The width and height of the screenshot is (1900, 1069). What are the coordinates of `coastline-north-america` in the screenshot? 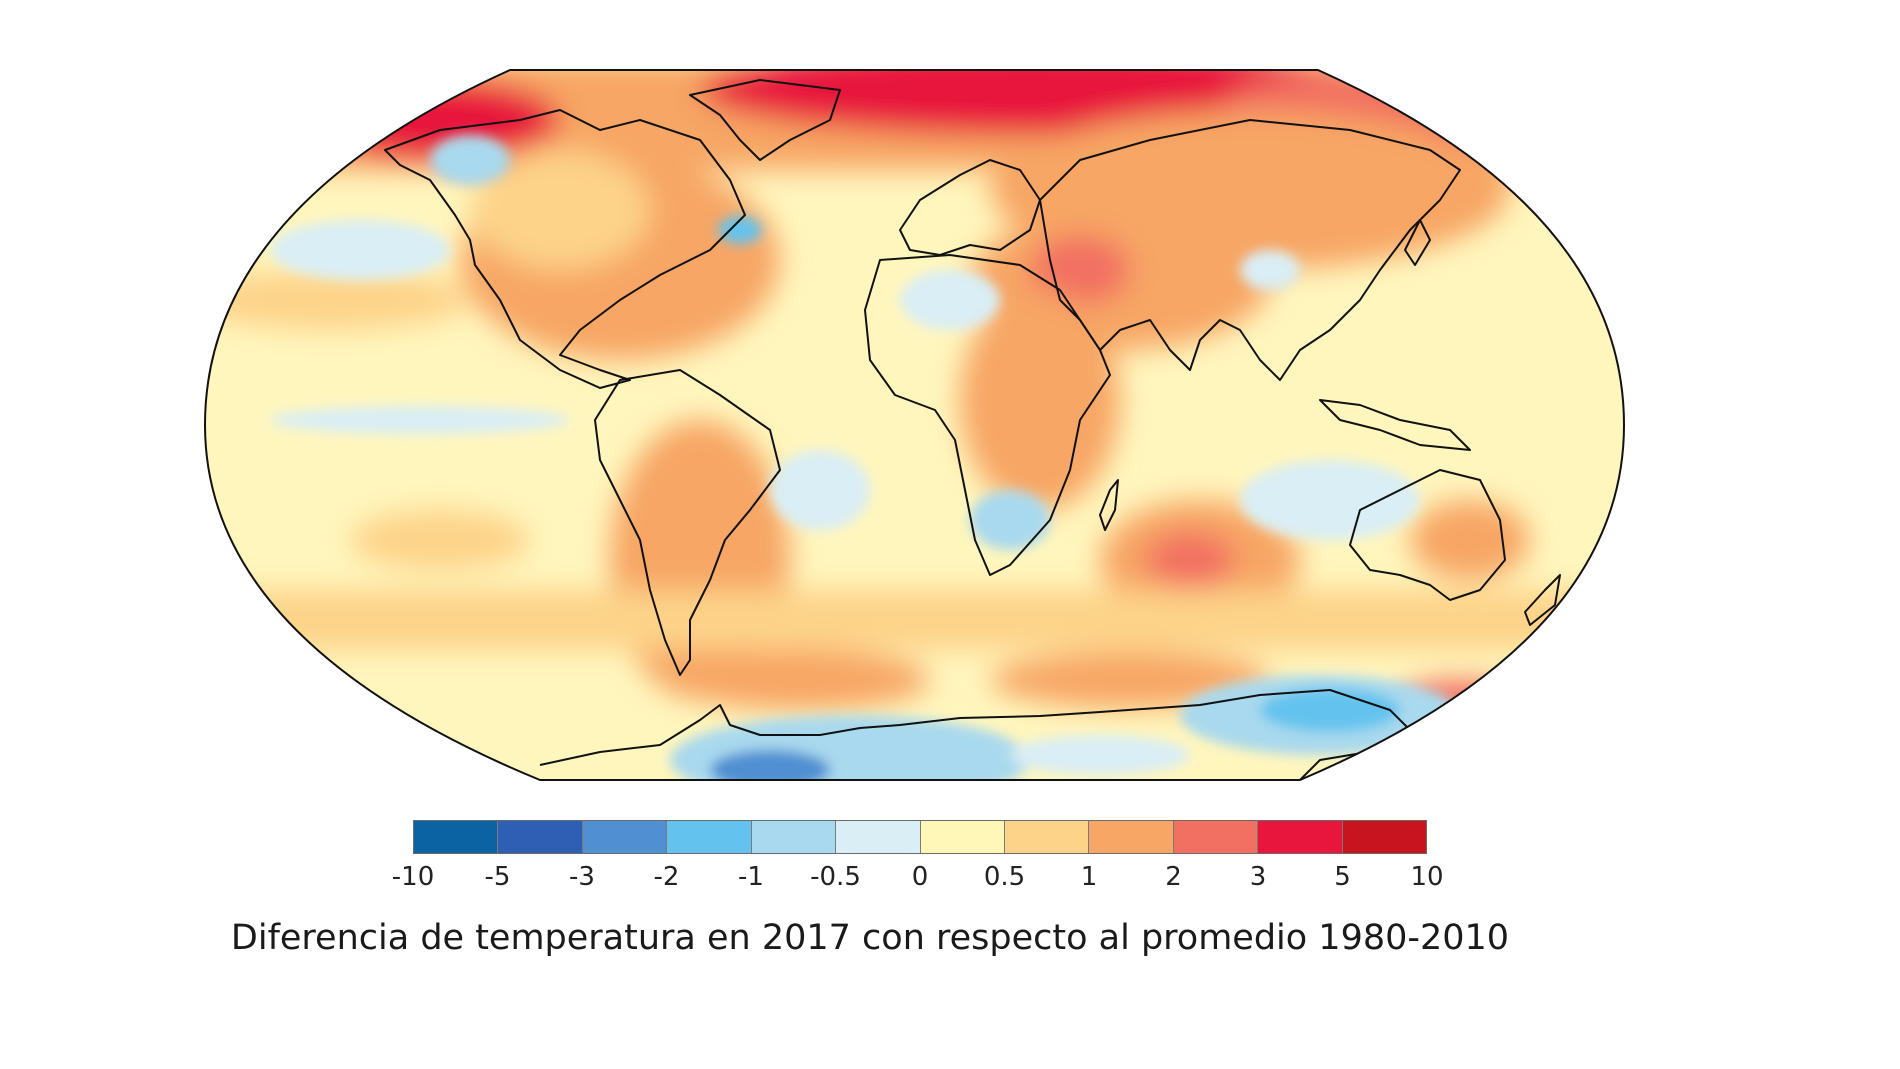 It's located at (565, 249).